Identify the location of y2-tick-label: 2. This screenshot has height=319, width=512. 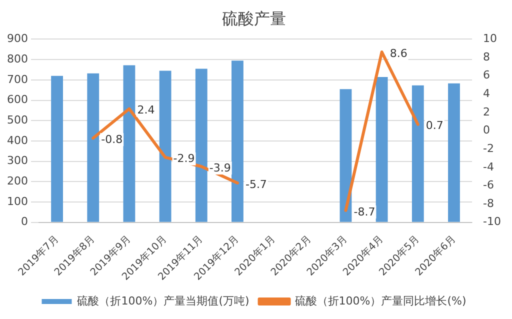
(486, 111).